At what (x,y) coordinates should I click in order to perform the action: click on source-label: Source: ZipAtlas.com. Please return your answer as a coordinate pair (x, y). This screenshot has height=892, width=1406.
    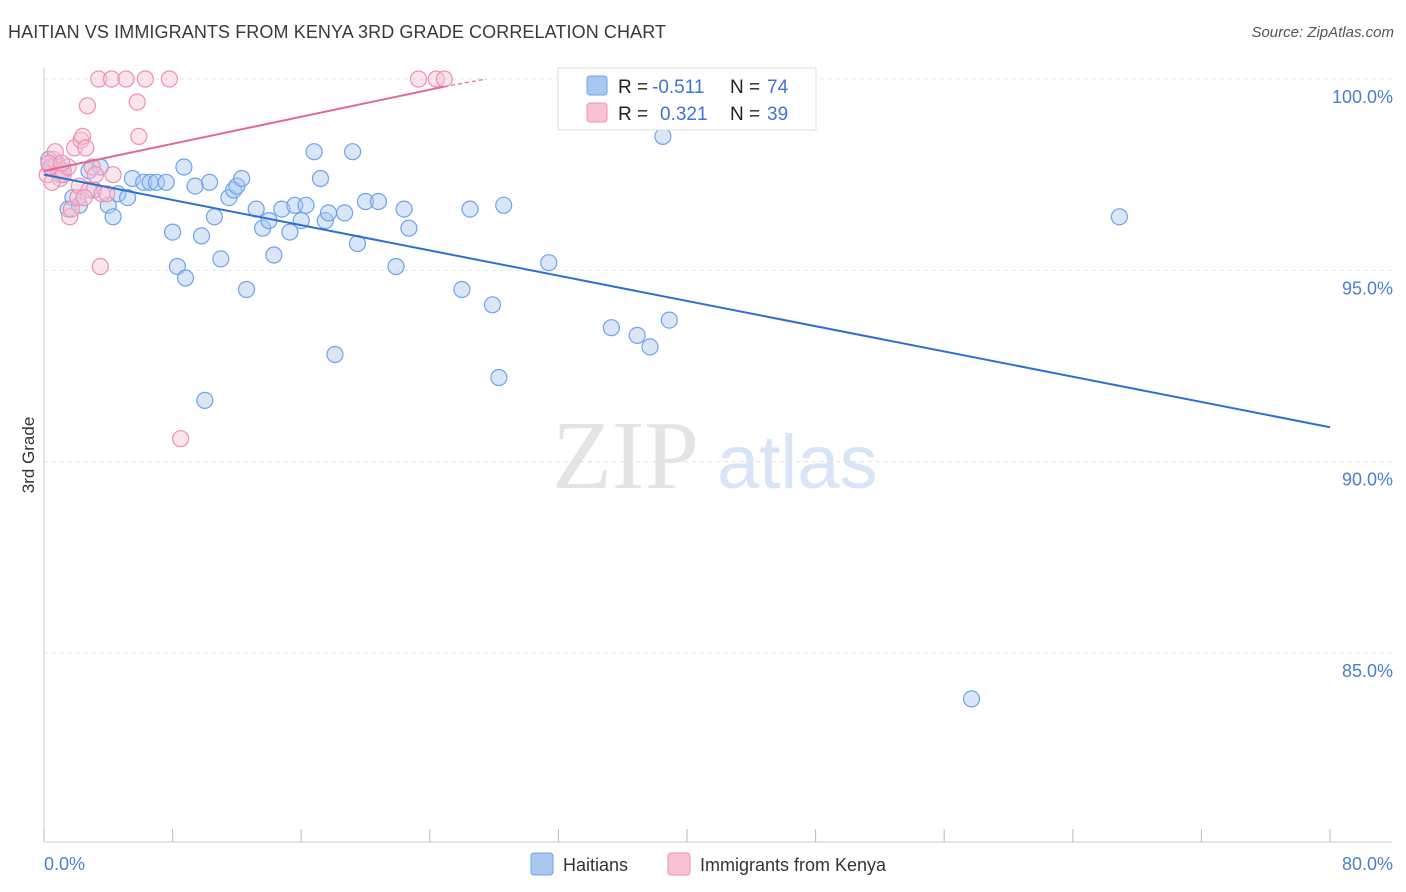
    Looking at the image, I should click on (1322, 32).